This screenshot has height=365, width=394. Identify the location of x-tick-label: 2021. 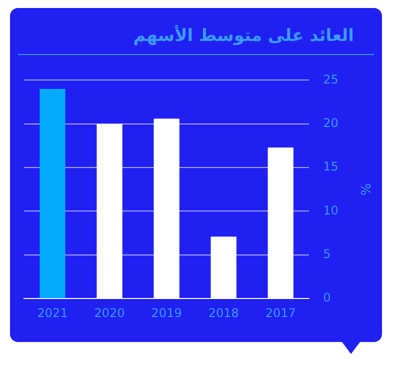
(52, 313).